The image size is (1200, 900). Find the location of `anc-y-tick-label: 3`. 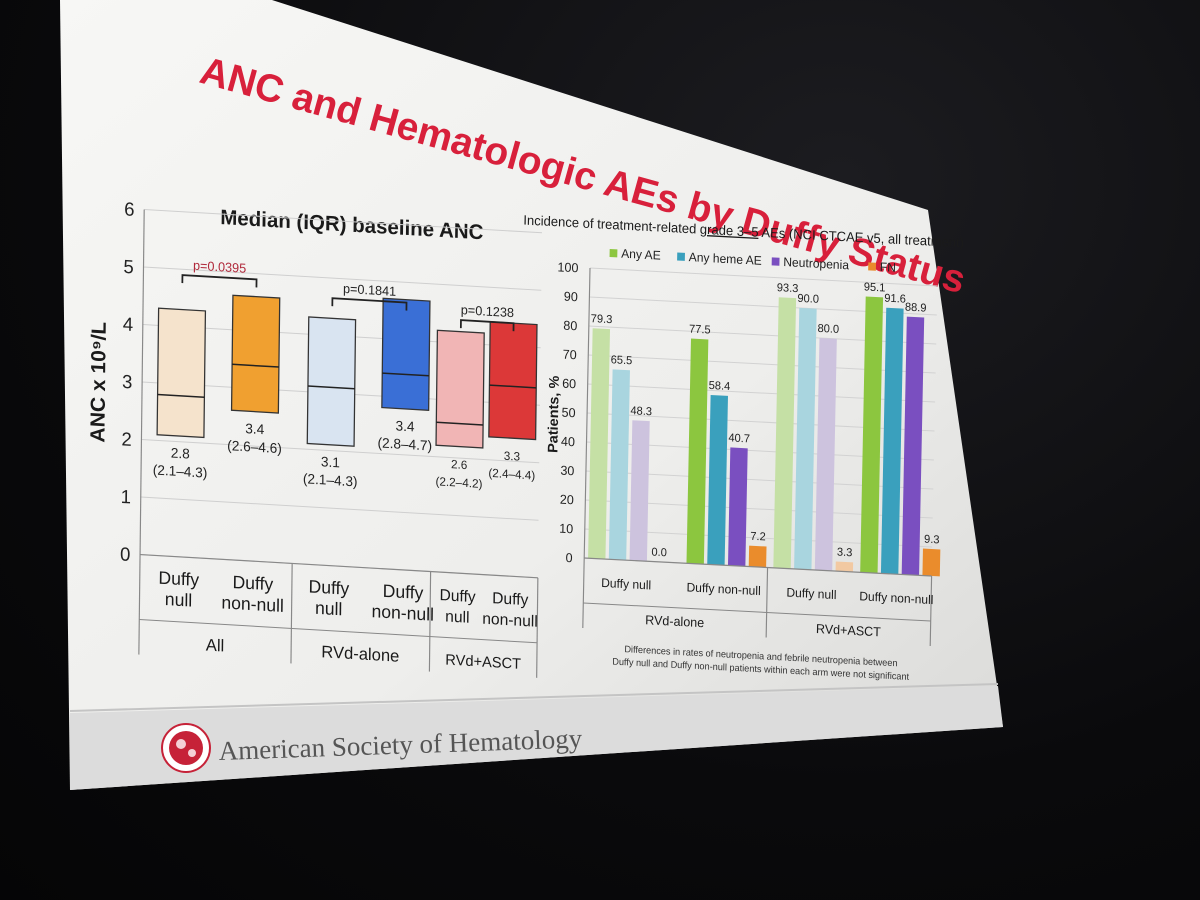

anc-y-tick-label: 3 is located at coordinates (127, 382).